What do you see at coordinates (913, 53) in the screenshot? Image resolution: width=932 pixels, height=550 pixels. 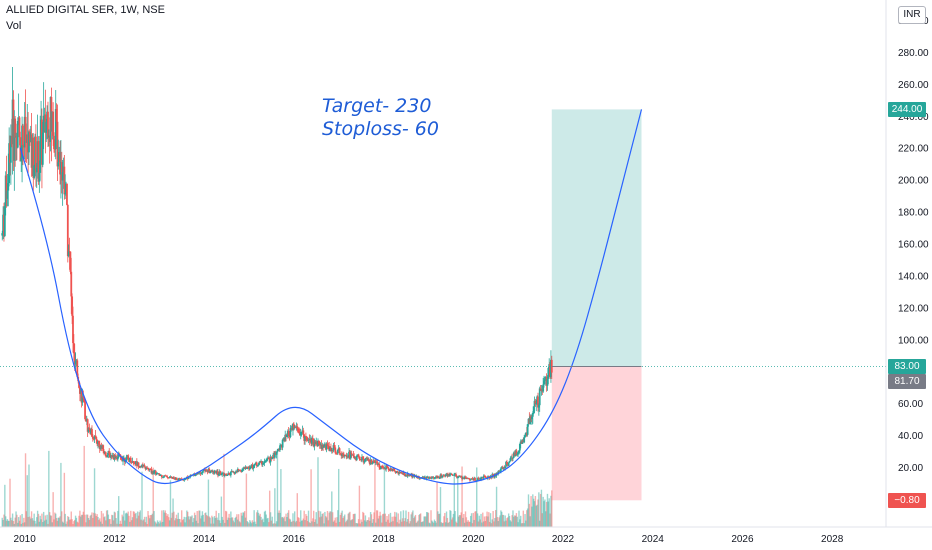 I see `price-tick-label: 280.00` at bounding box center [913, 53].